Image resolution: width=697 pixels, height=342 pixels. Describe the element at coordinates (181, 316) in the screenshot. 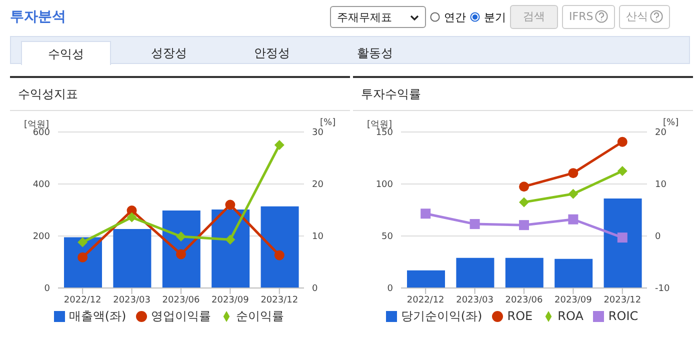

I see `legend-label: 영업이익률` at that location.